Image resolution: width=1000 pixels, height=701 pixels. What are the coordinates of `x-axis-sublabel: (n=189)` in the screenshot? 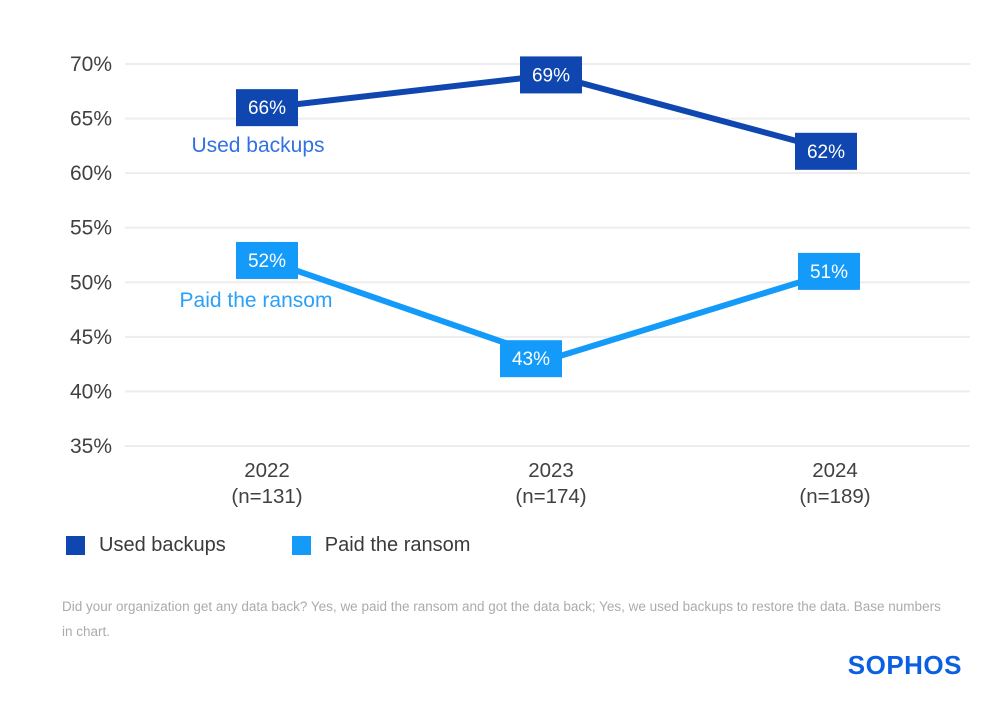 It's located at (834, 496).